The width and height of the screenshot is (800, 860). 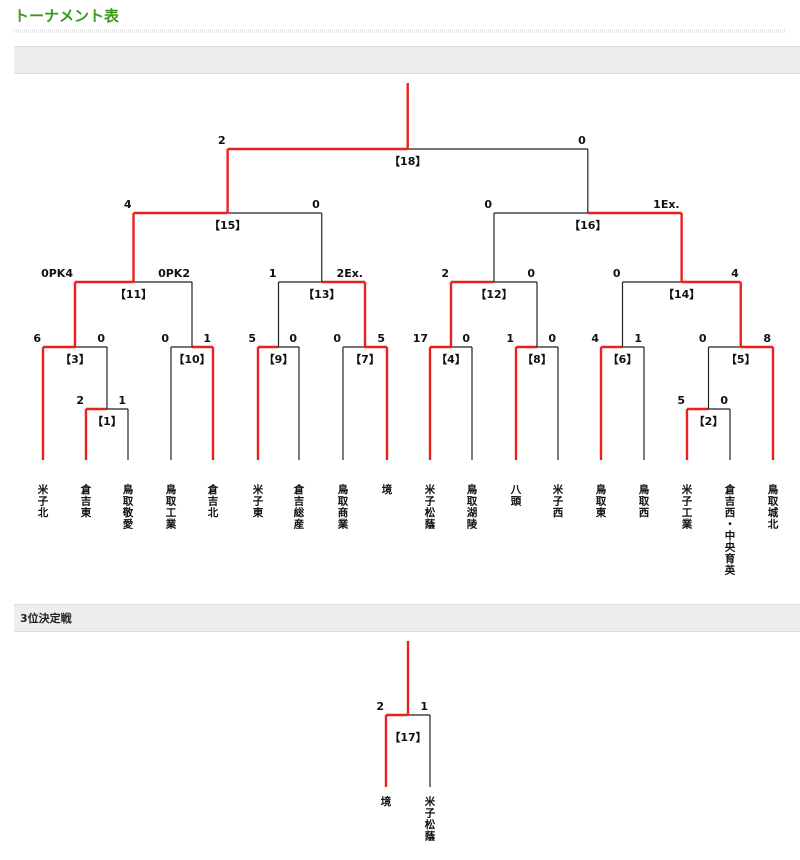 I want to click on match-number: 【4】, so click(x=451, y=359).